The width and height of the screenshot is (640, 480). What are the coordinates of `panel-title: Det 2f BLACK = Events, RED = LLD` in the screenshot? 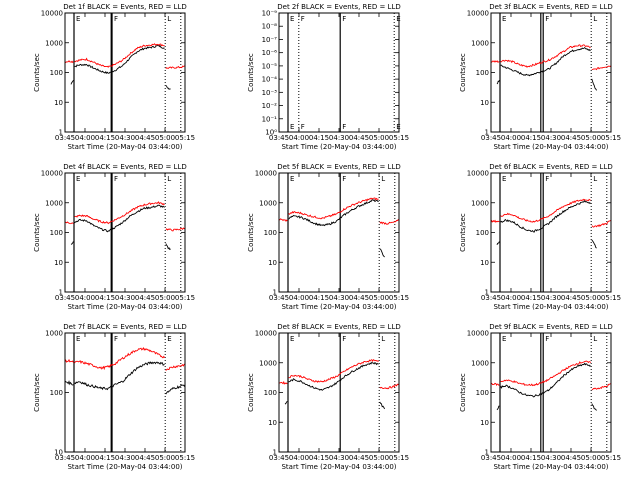 It's located at (338, 7).